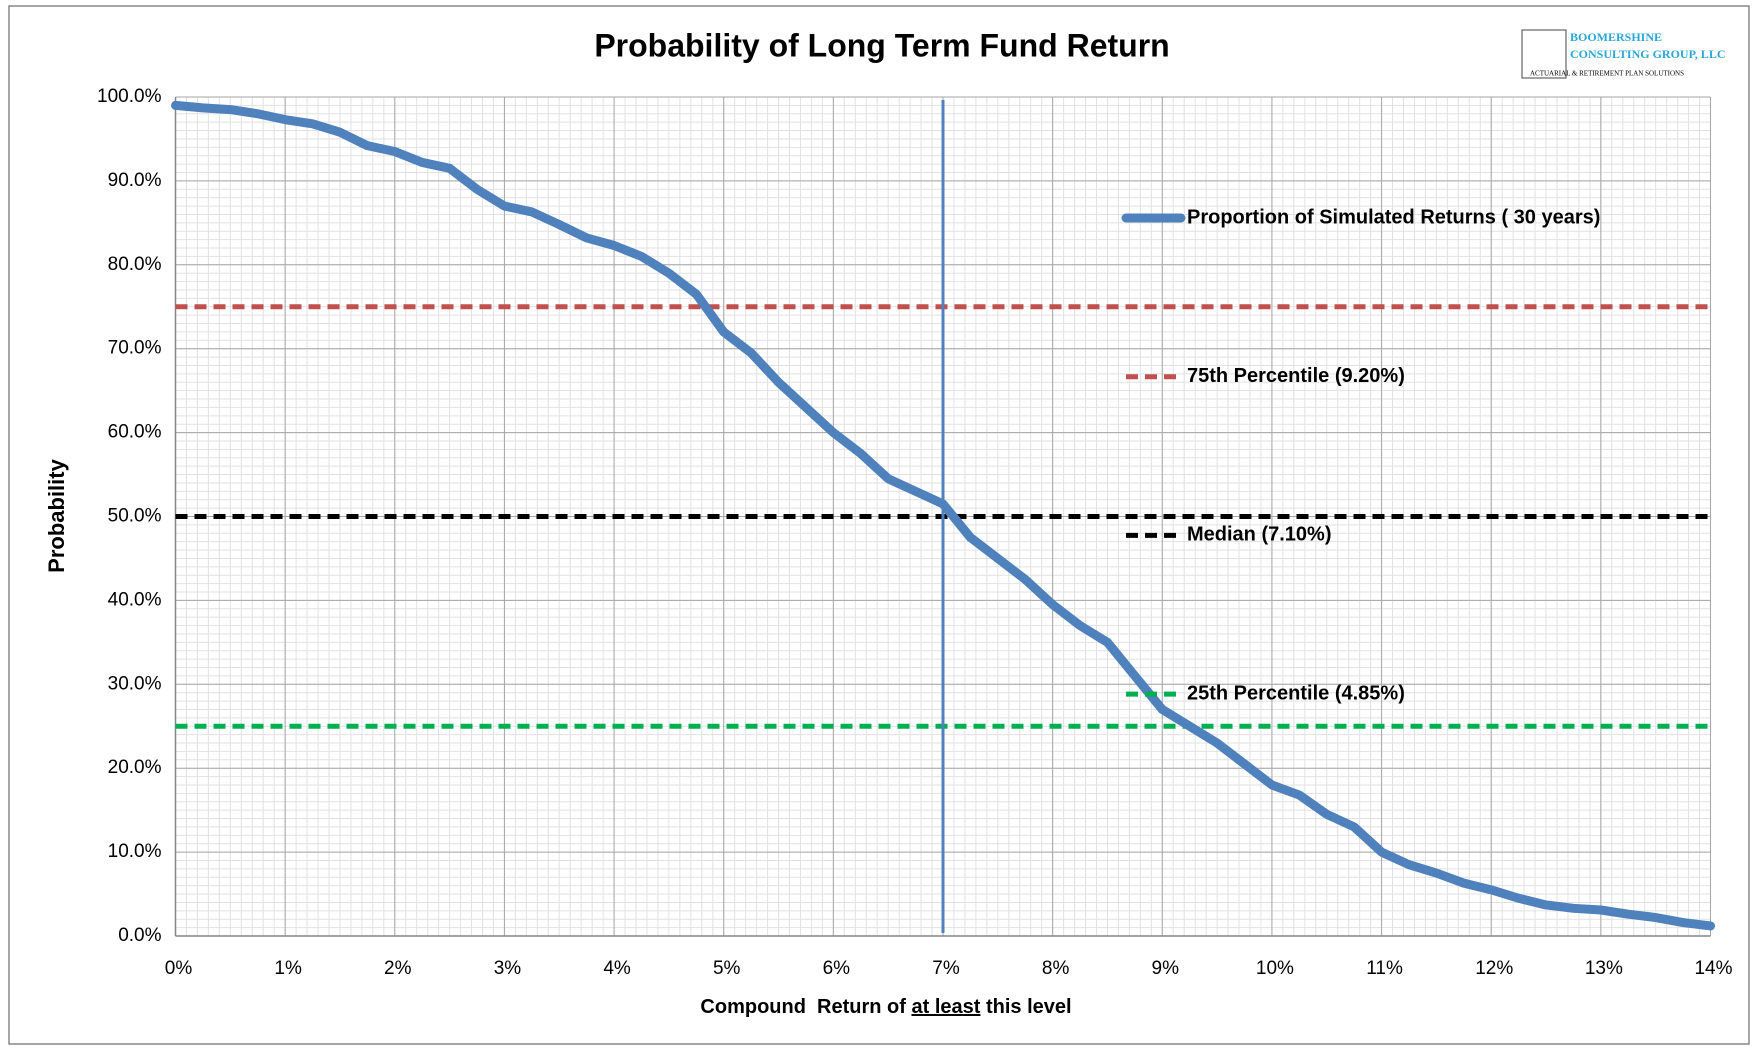 Image resolution: width=1753 pixels, height=1048 pixels. What do you see at coordinates (135, 180) in the screenshot?
I see `y-tick-label: 90.0%` at bounding box center [135, 180].